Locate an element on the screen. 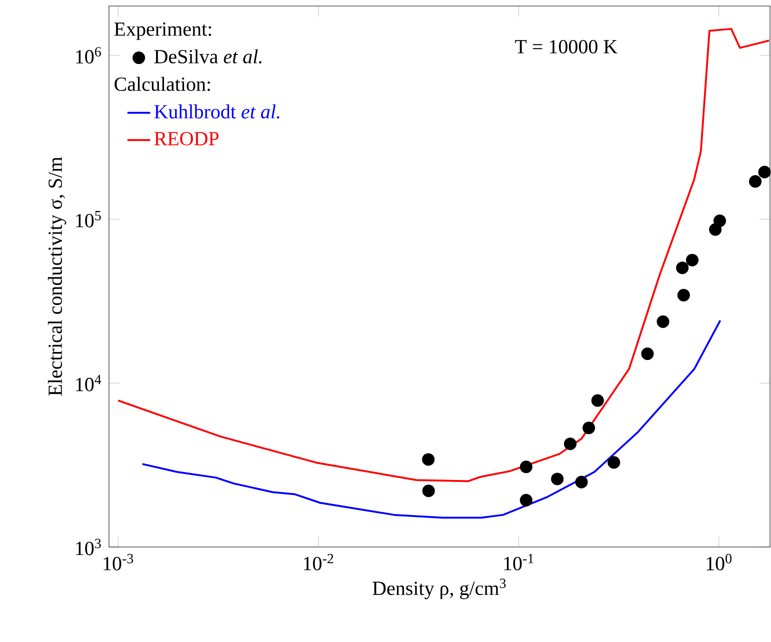 The image size is (771, 642). legend-label: DeSilva et al. is located at coordinates (208, 56).